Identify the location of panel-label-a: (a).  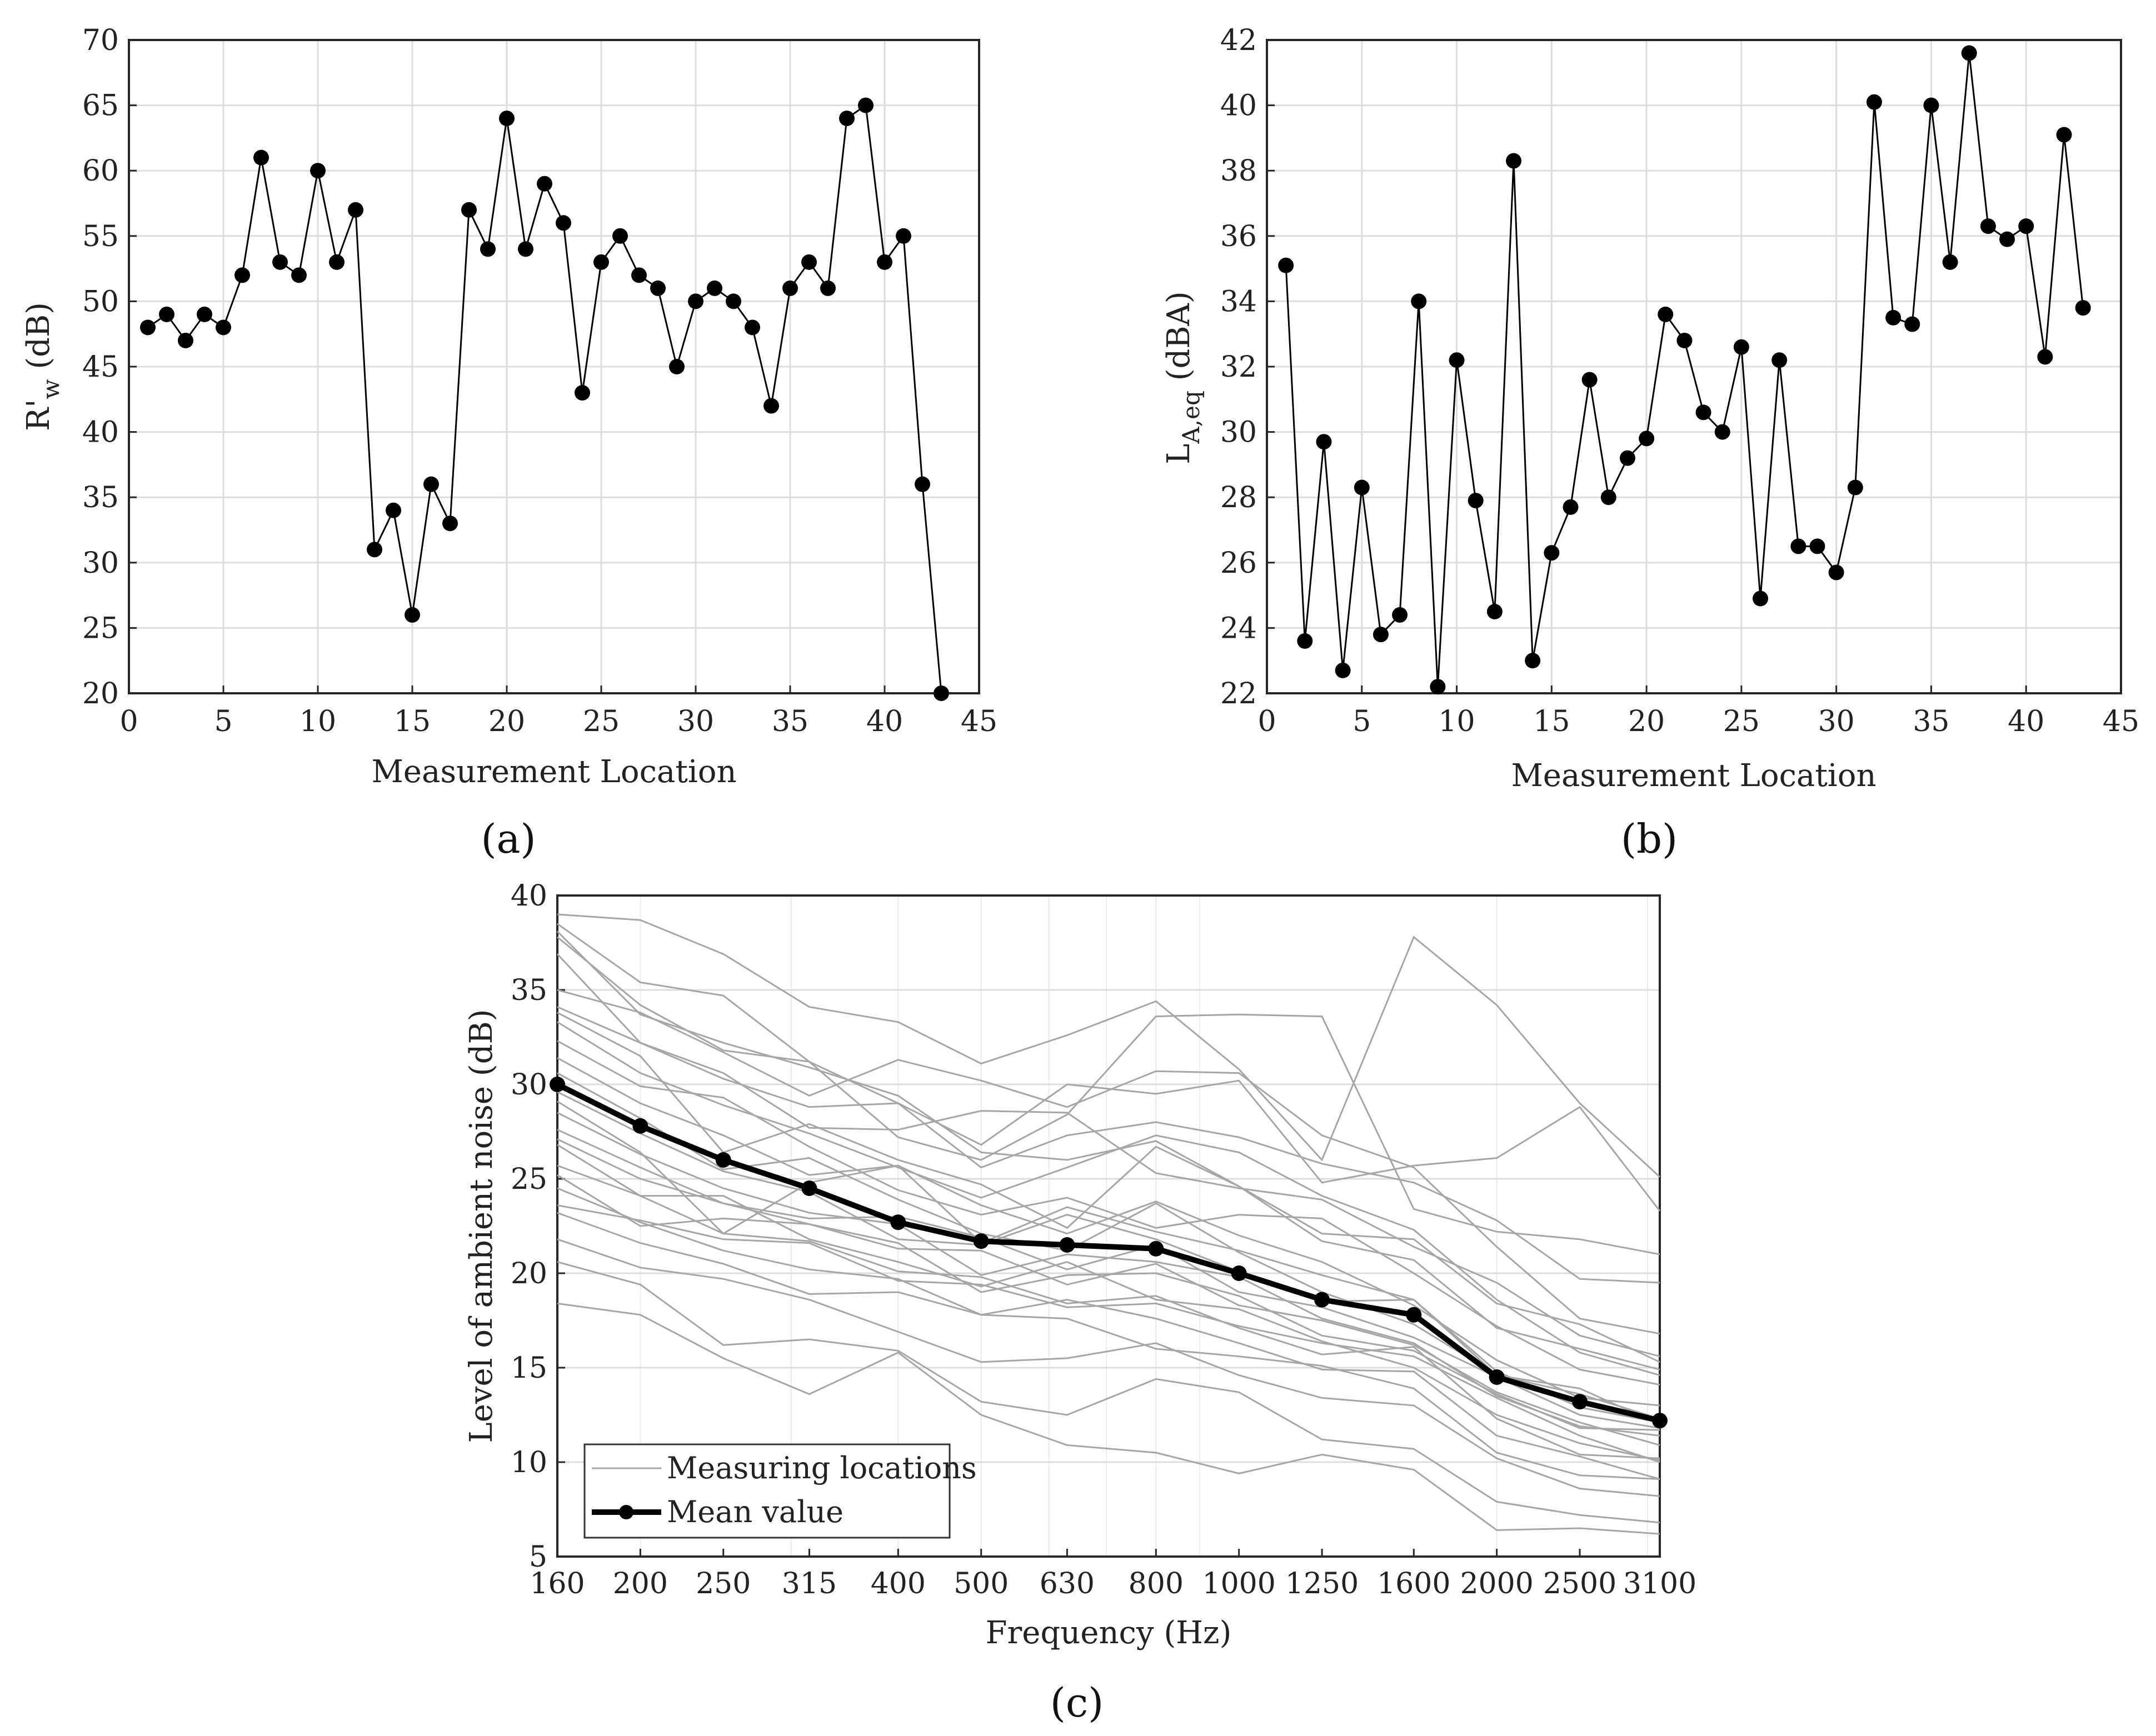
(509, 839).